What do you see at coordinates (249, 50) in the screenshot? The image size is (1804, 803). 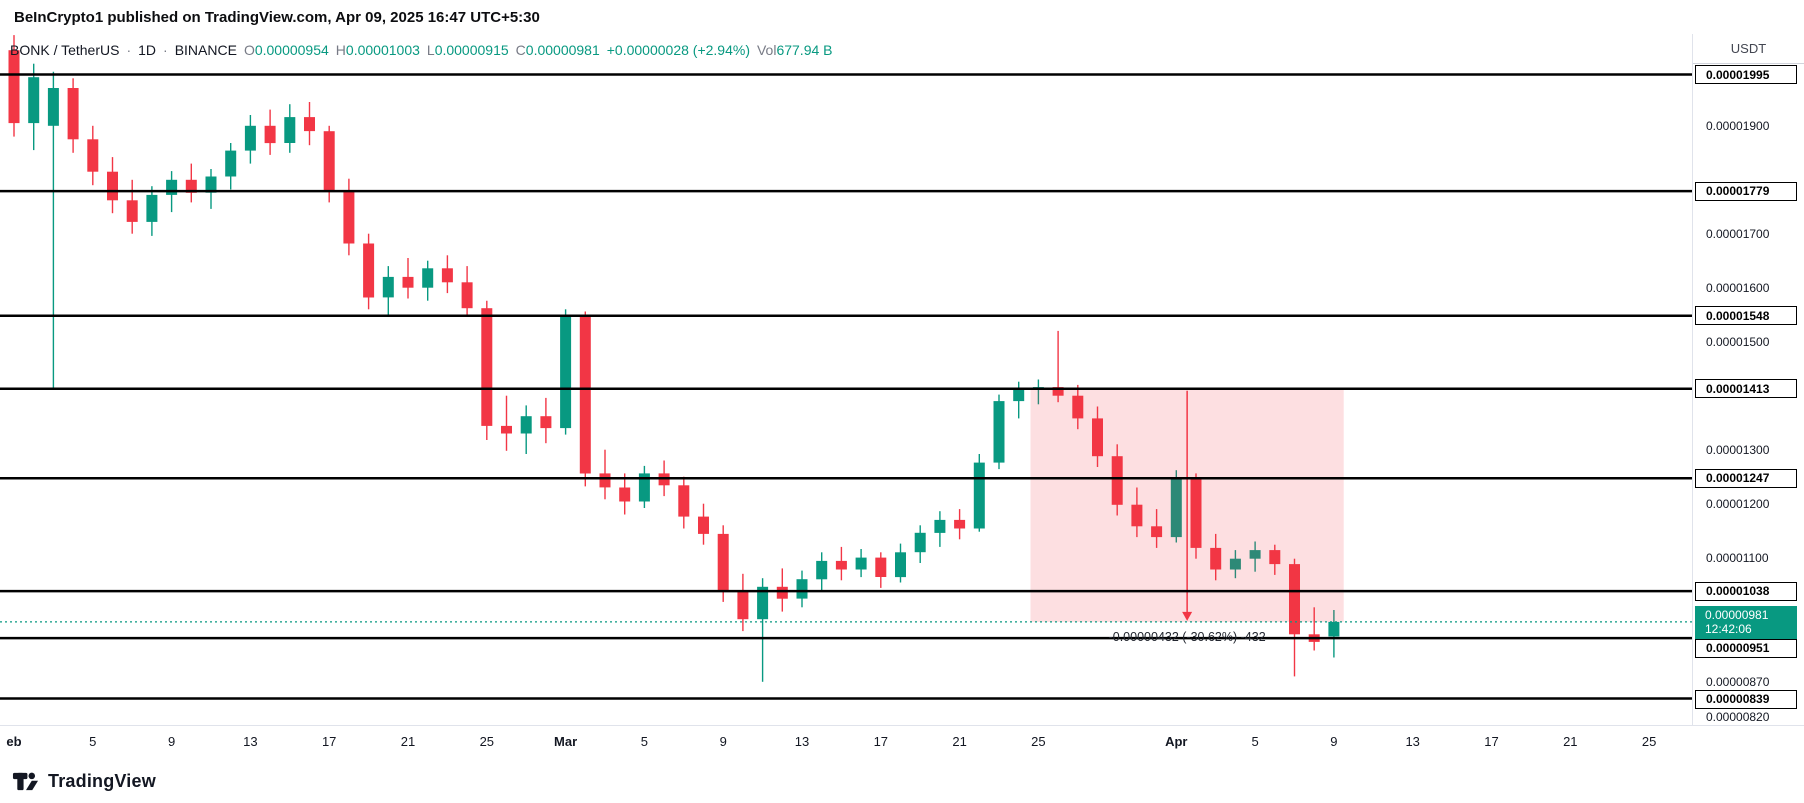 I see `open-label: O` at bounding box center [249, 50].